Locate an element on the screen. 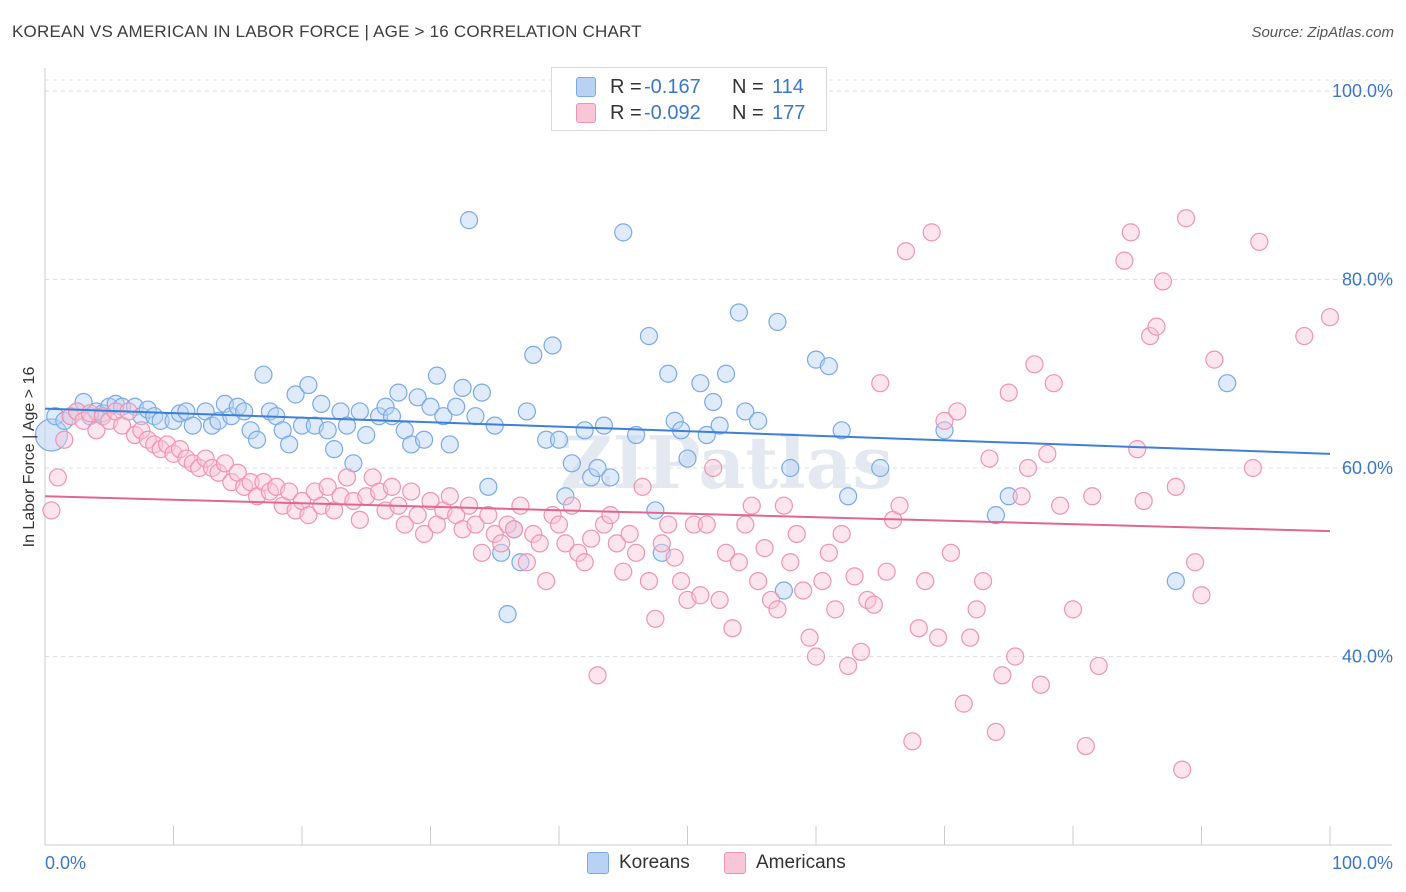  x-tick-label: 100.0% is located at coordinates (1362, 863).